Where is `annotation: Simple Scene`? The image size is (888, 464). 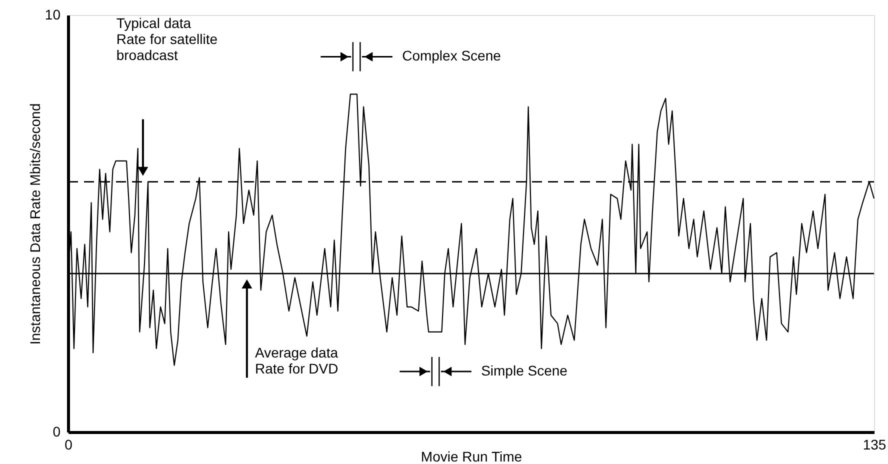 annotation: Simple Scene is located at coordinates (524, 370).